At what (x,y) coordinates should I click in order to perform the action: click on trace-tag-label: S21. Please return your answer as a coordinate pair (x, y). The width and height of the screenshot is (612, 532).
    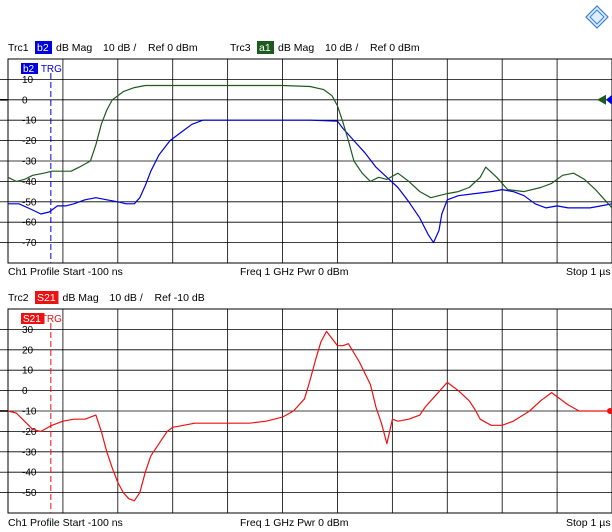
    Looking at the image, I should click on (32, 319).